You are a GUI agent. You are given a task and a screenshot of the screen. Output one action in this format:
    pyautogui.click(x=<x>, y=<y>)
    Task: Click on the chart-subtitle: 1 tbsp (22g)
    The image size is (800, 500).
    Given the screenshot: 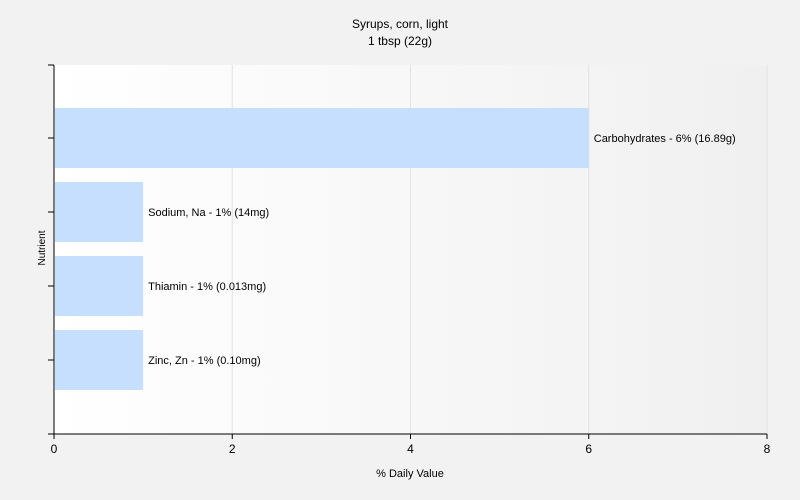 What is the action you would take?
    pyautogui.click(x=400, y=41)
    